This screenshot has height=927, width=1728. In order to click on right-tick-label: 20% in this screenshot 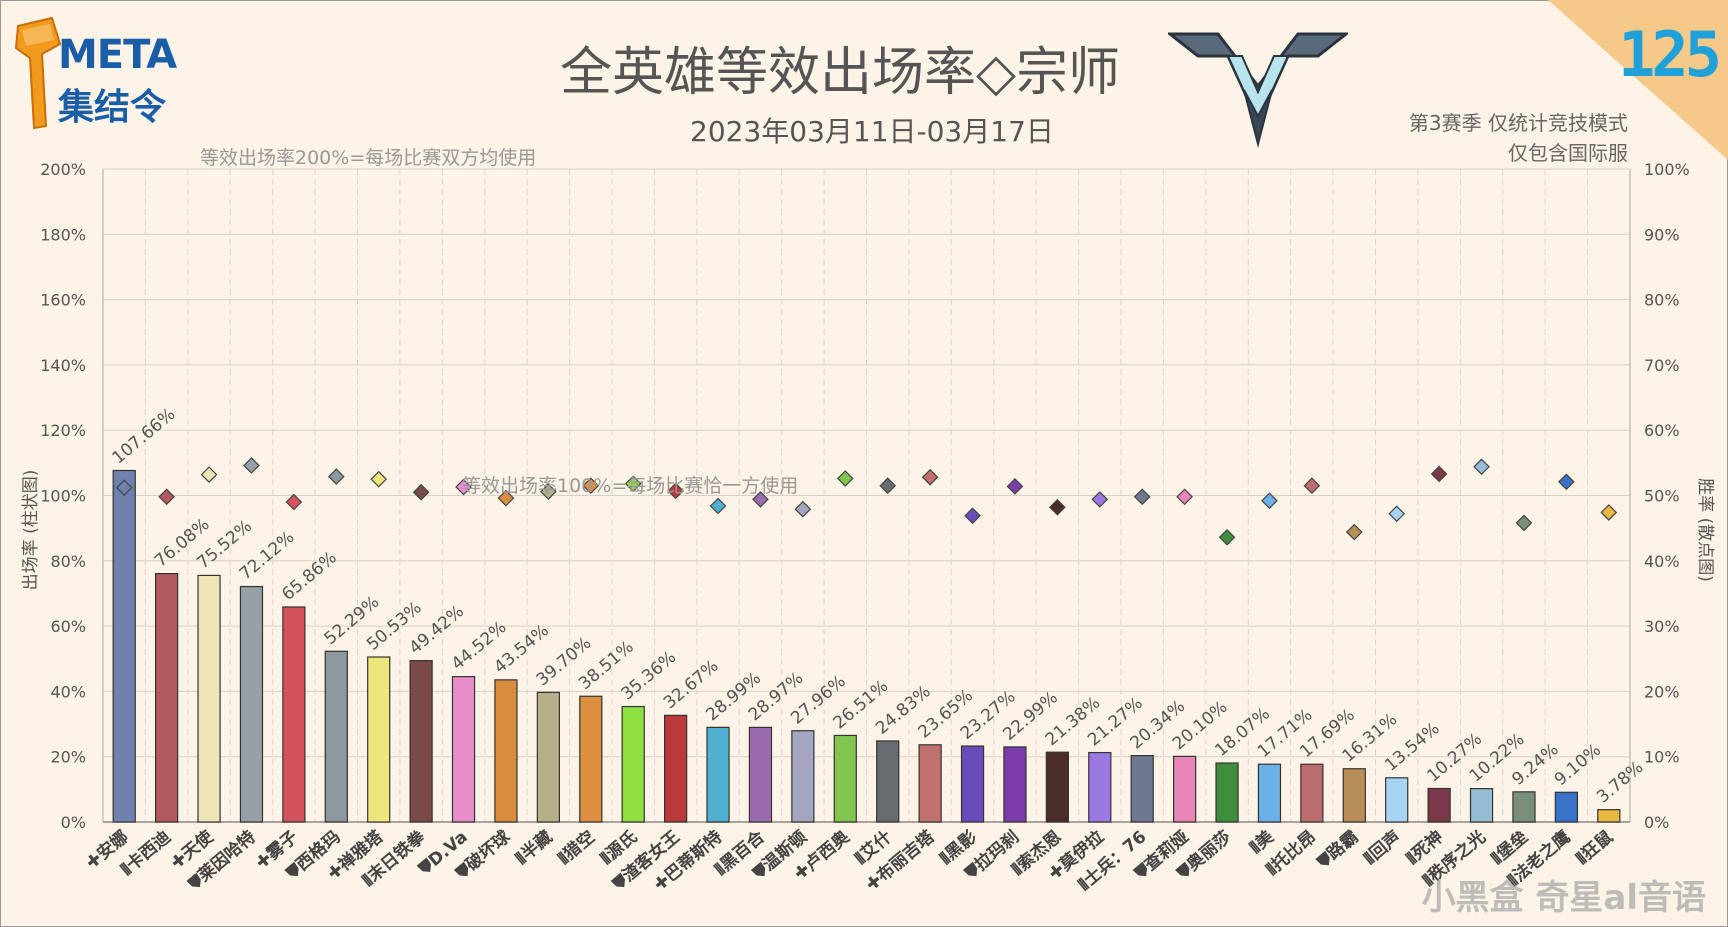, I will do `click(1662, 691)`.